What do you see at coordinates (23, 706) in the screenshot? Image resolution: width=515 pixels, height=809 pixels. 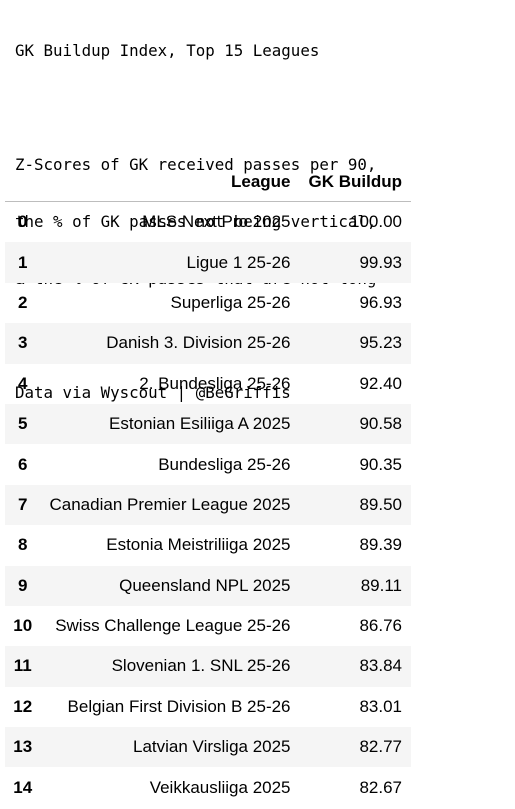 I see `row-index: 12` at bounding box center [23, 706].